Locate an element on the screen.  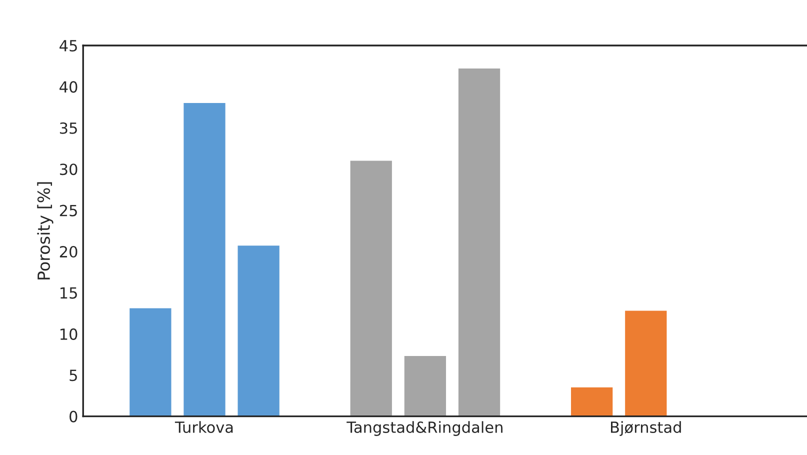
y-tick-label: 10 is located at coordinates (69, 334).